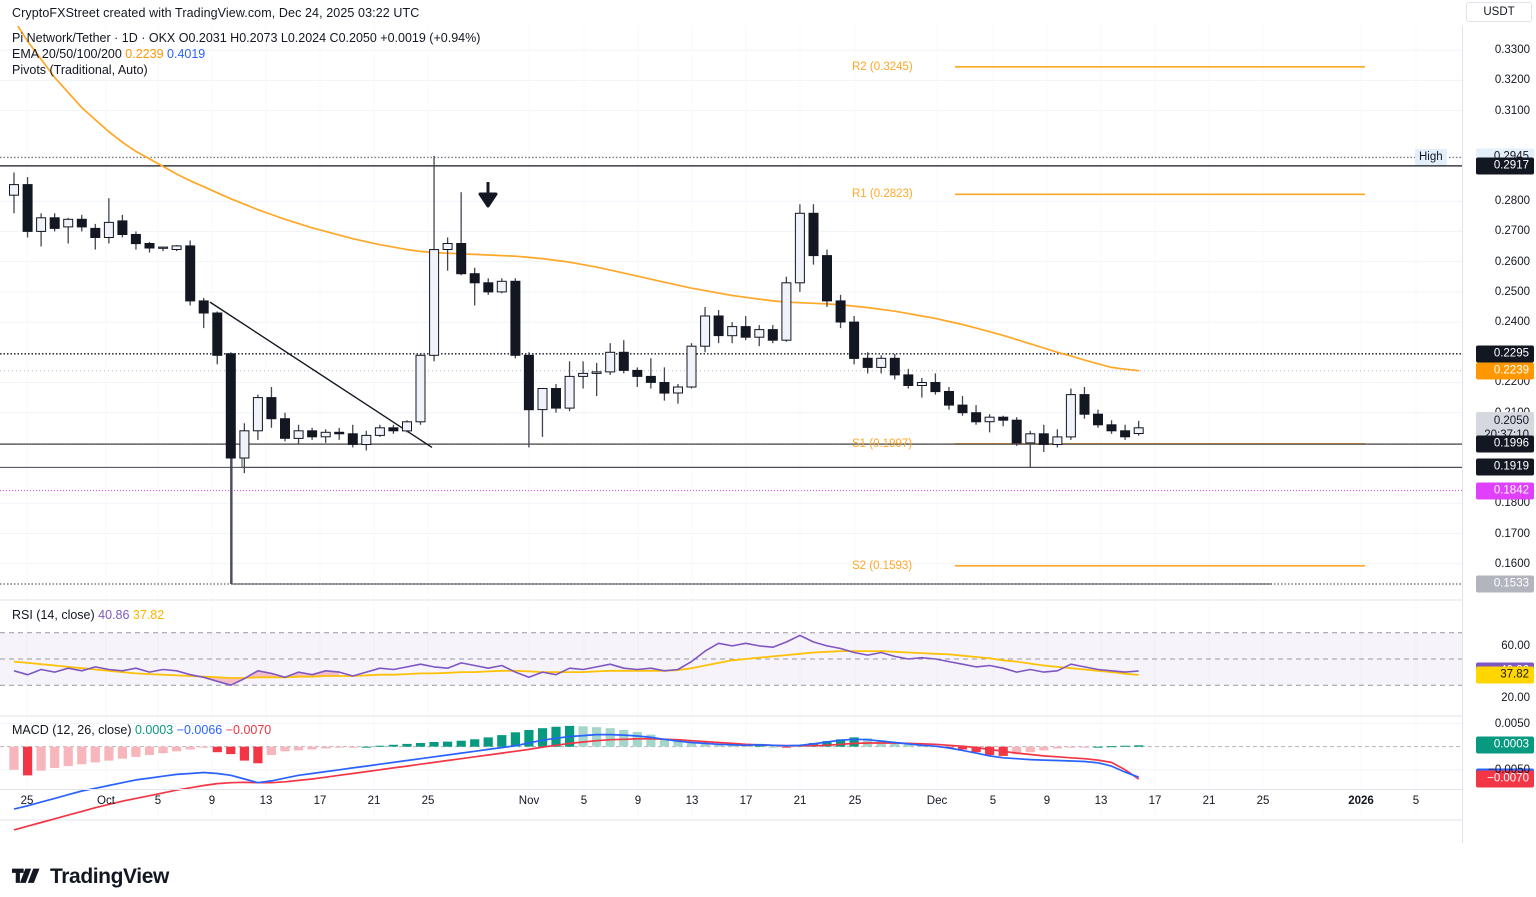  Describe the element at coordinates (1361, 801) in the screenshot. I see `time-tick-2026: 2026` at that location.